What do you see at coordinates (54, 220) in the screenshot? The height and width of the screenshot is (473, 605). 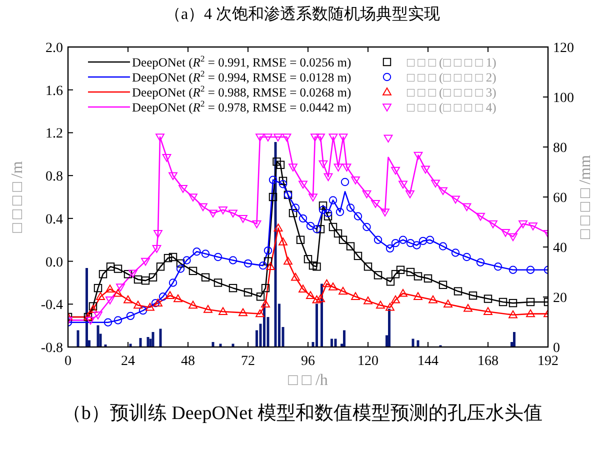 I see `y-tick-label: 0.4` at bounding box center [54, 220].